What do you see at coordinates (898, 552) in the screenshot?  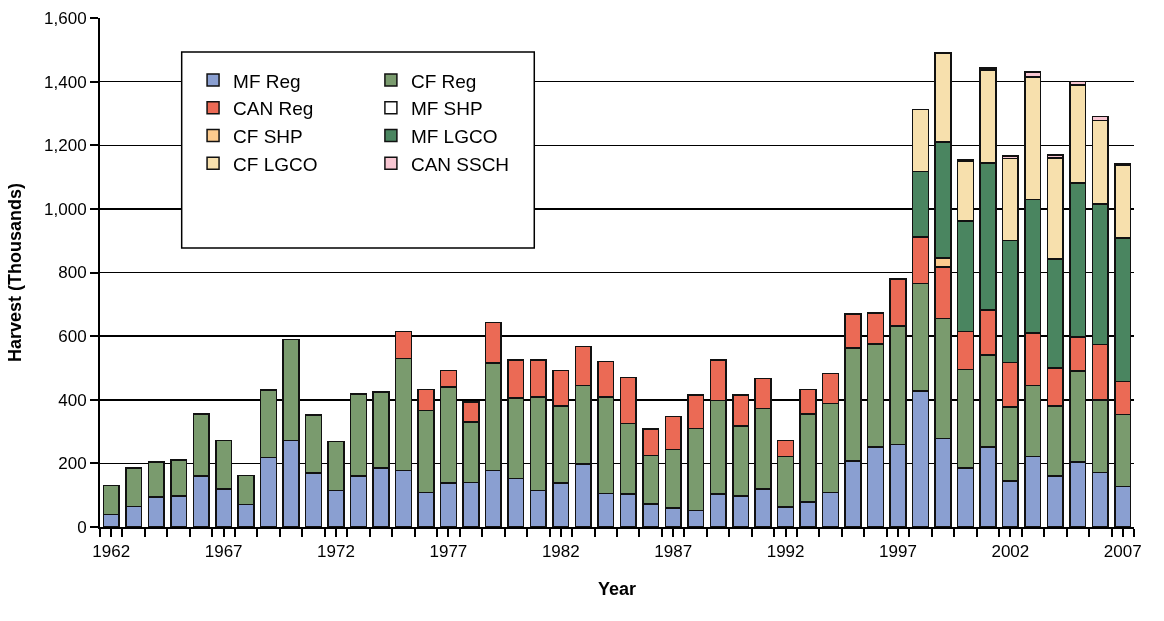 I see `x-tick-label: 1997` at bounding box center [898, 552].